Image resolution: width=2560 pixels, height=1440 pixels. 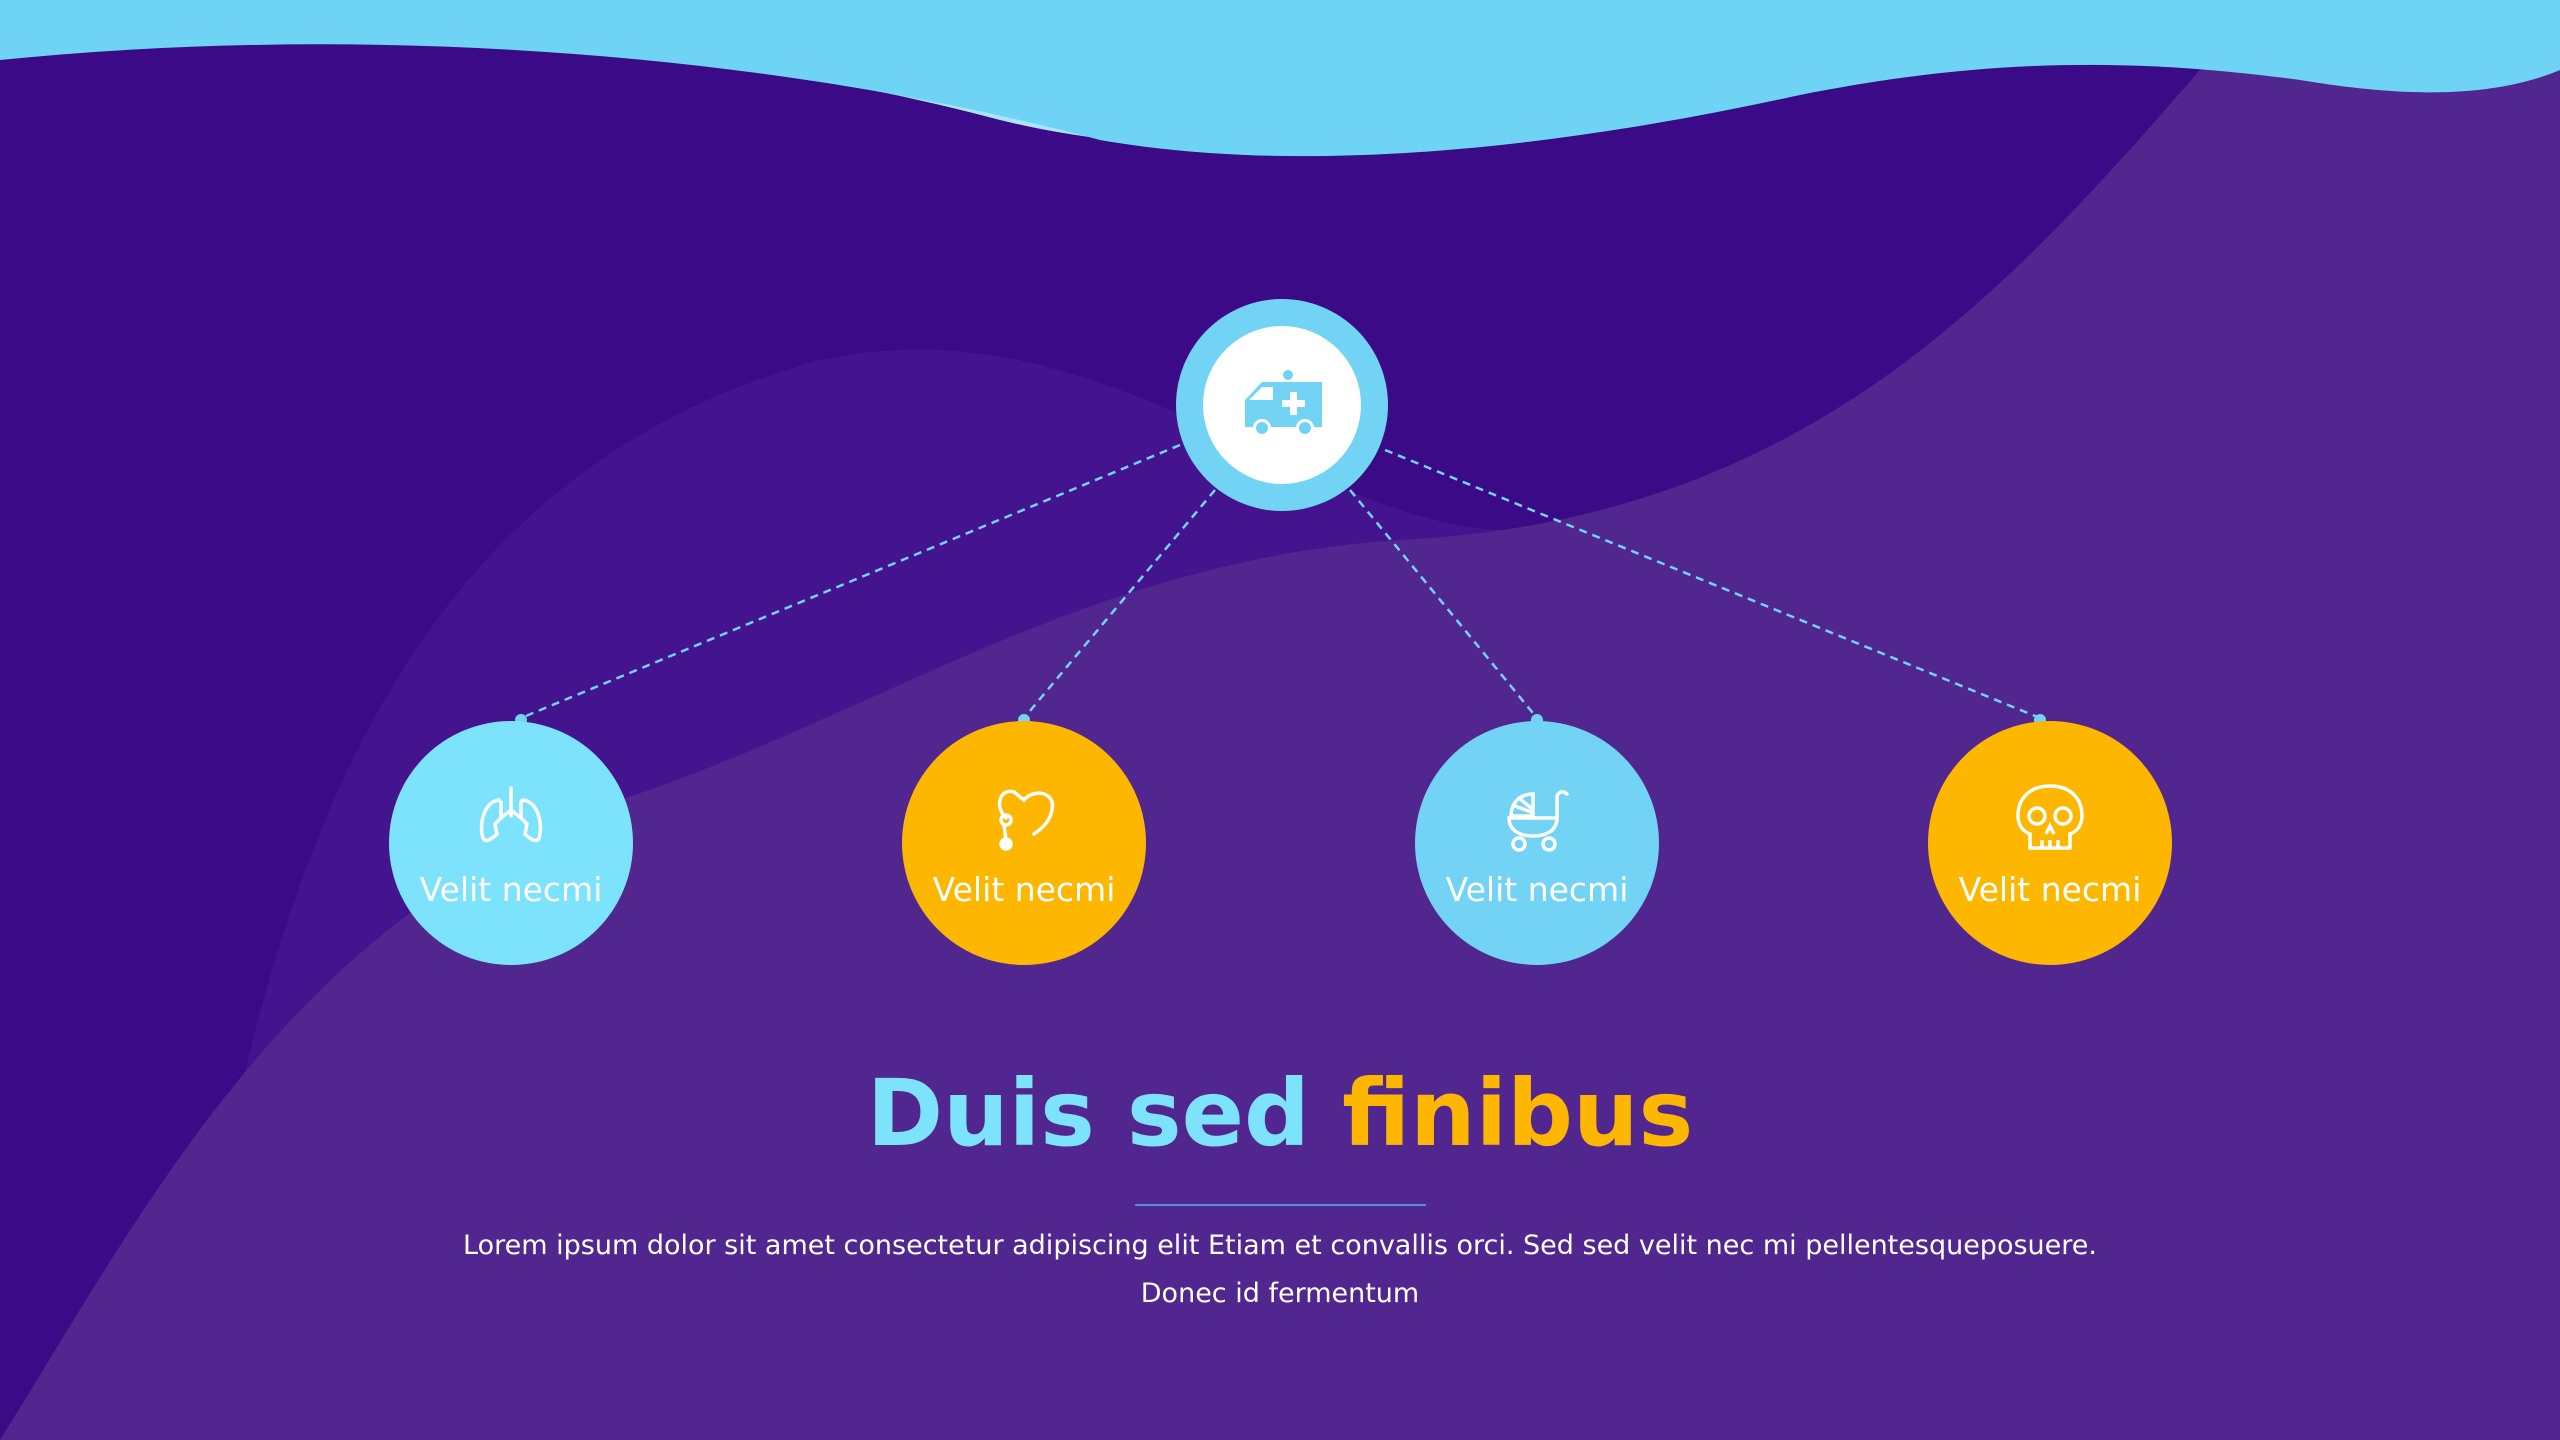 What do you see at coordinates (1026, 820) in the screenshot?
I see `stethoscope-icon` at bounding box center [1026, 820].